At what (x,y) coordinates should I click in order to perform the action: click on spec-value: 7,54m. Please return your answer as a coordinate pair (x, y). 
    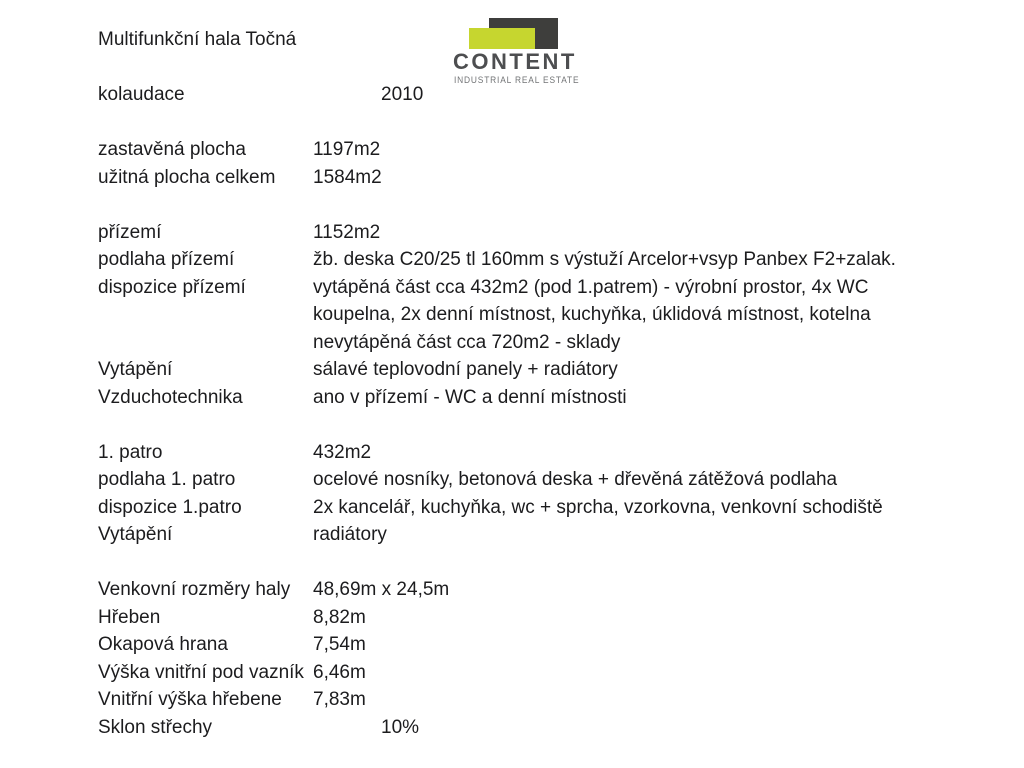
    Looking at the image, I should click on (339, 644).